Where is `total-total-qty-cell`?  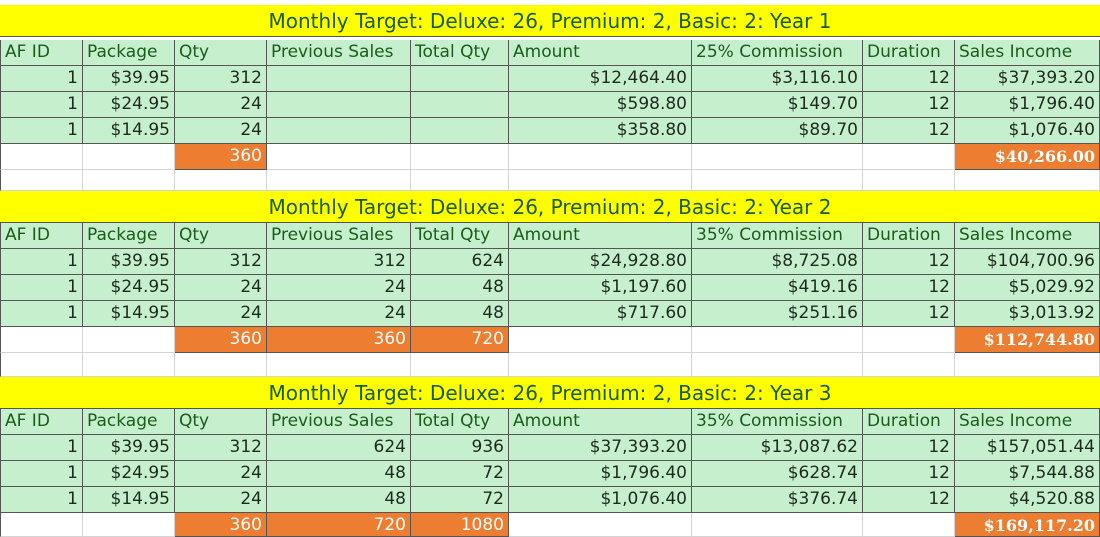 total-total-qty-cell is located at coordinates (460, 157).